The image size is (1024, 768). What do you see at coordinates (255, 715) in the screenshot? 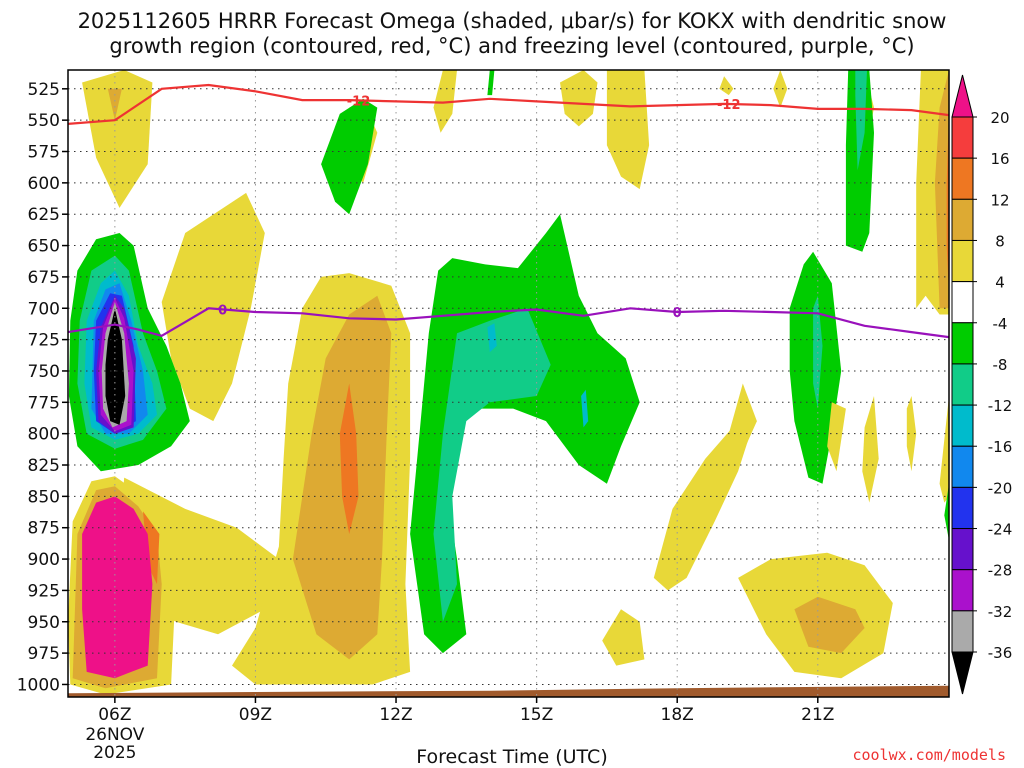
I see `x-tick-label: 09Z` at bounding box center [255, 715].